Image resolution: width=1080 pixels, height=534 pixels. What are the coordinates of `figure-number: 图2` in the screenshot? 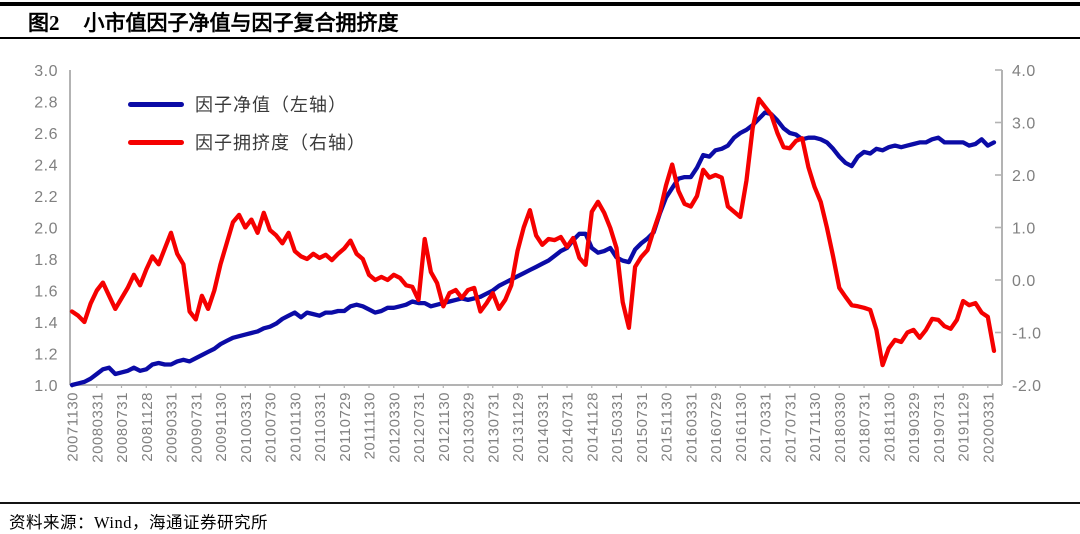 It's located at (44, 23).